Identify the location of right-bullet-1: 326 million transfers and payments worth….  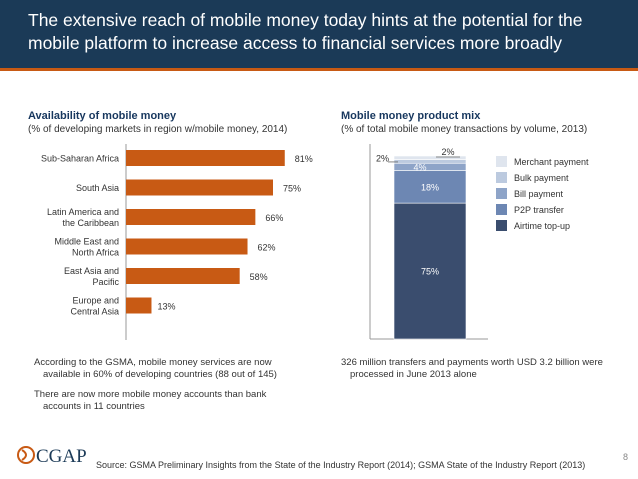
(472, 368).